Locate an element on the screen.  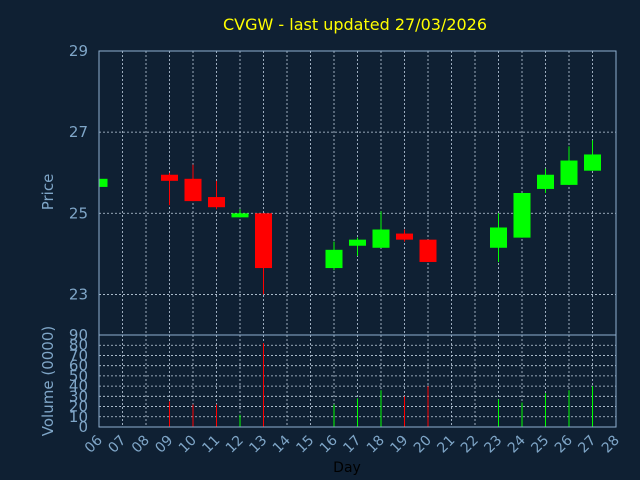
volume-tick-label: 90 is located at coordinates (78, 335).